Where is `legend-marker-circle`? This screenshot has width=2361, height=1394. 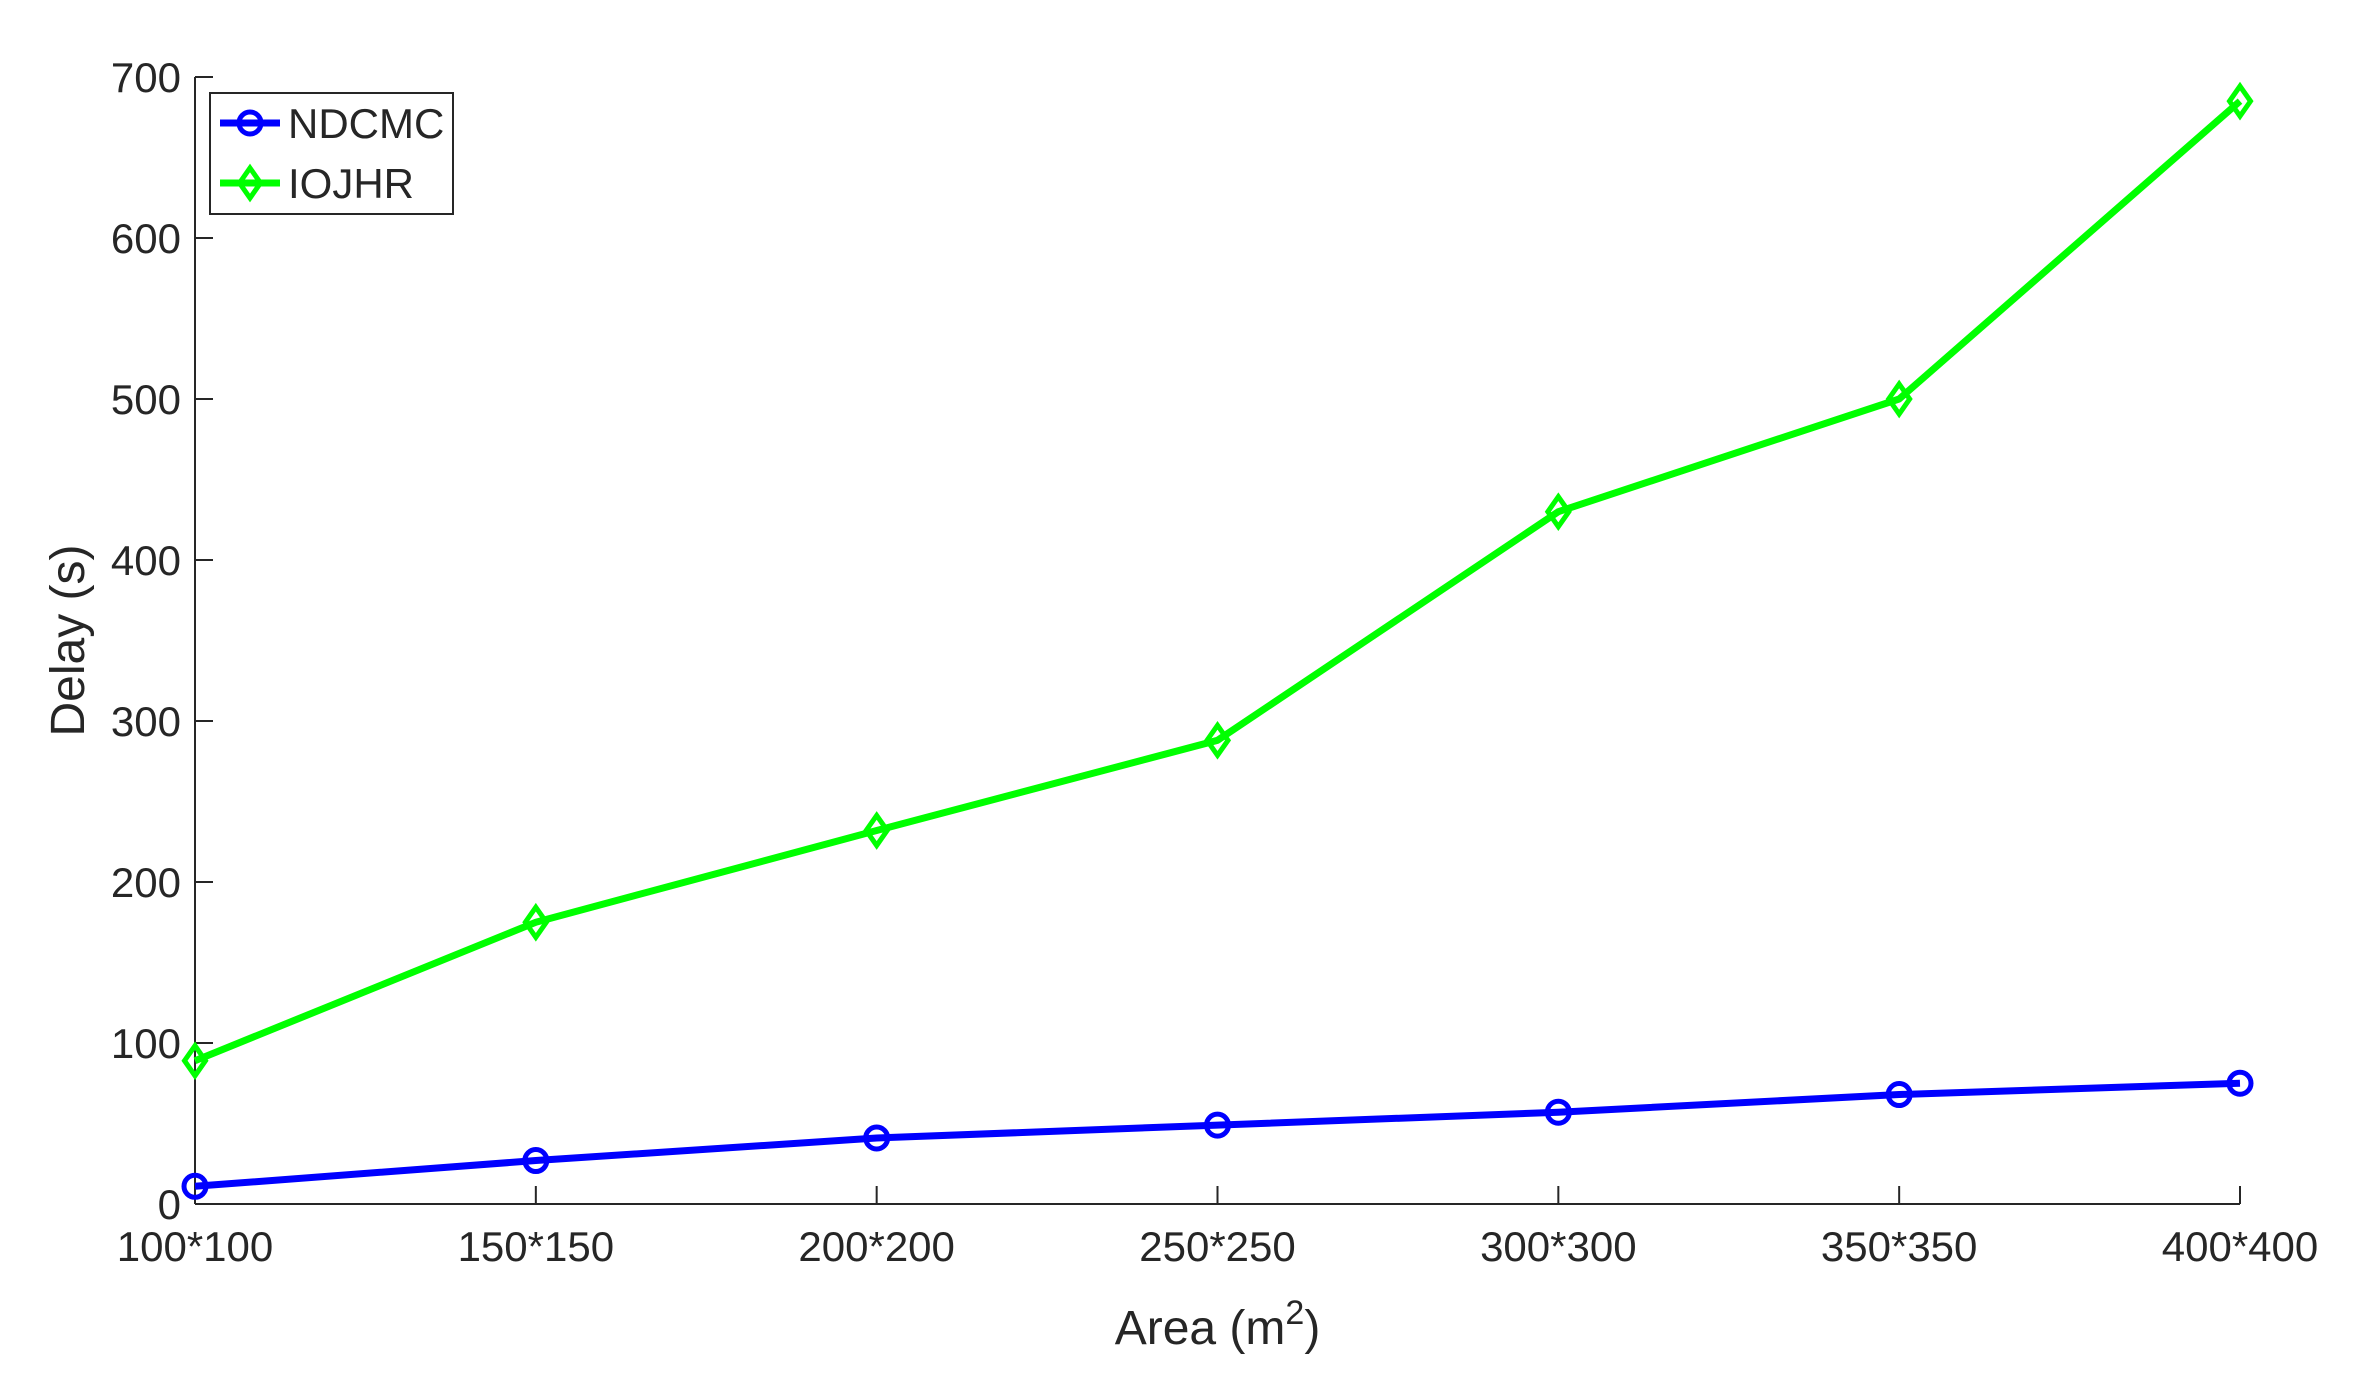
legend-marker-circle is located at coordinates (250, 123).